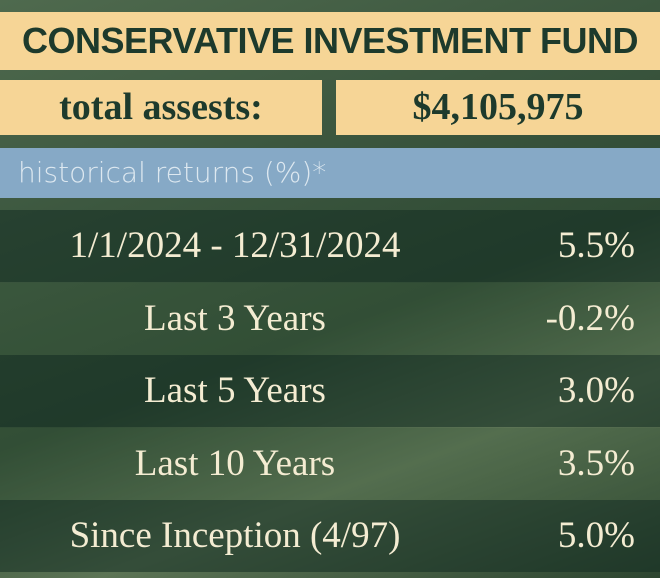 This screenshot has height=578, width=660. Describe the element at coordinates (161, 107) in the screenshot. I see `assets-label: total assests:` at that location.